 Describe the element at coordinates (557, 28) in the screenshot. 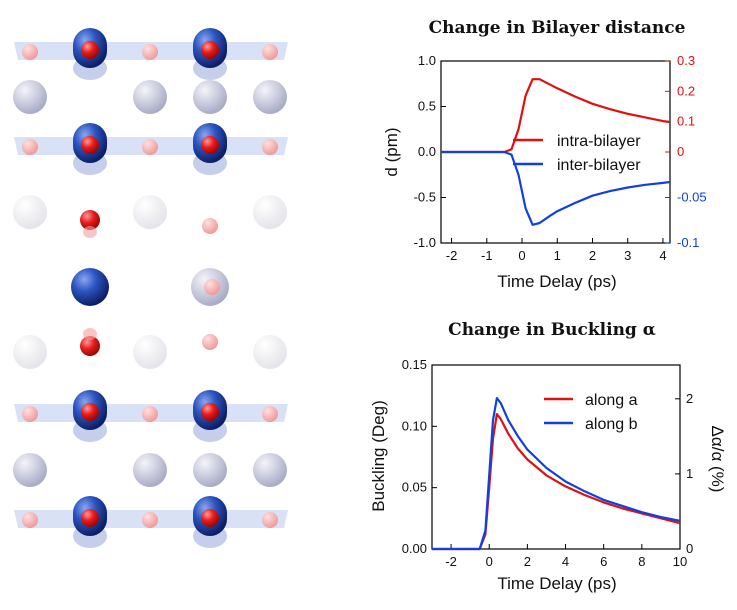

I see `chart-1-title: Change in Bilayer distance` at that location.